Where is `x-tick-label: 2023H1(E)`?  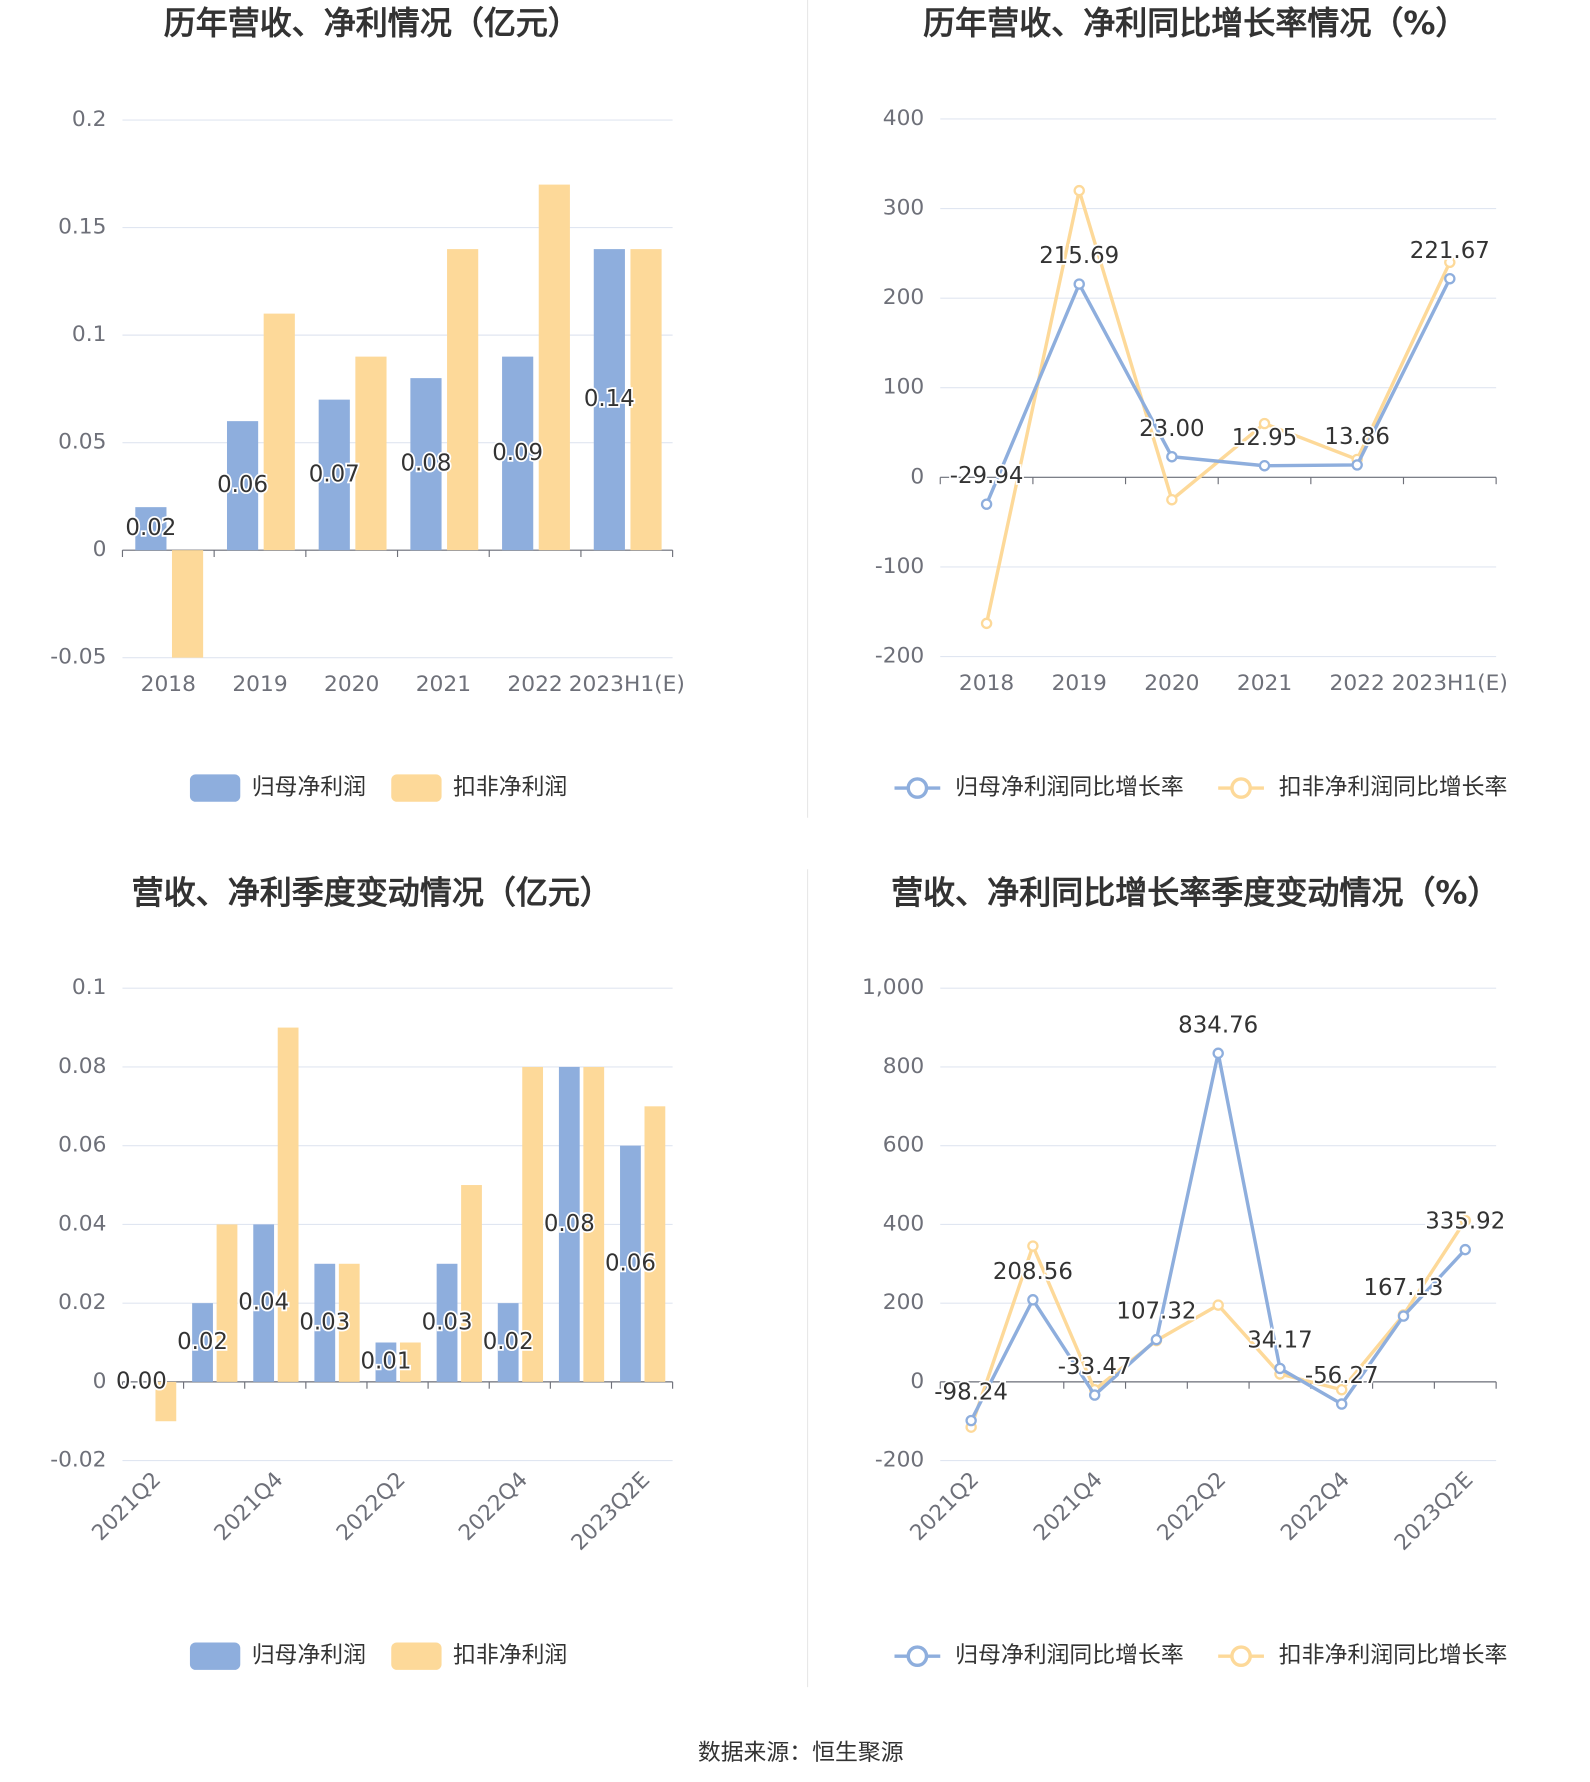
x-tick-label: 2023H1(E) is located at coordinates (1450, 683).